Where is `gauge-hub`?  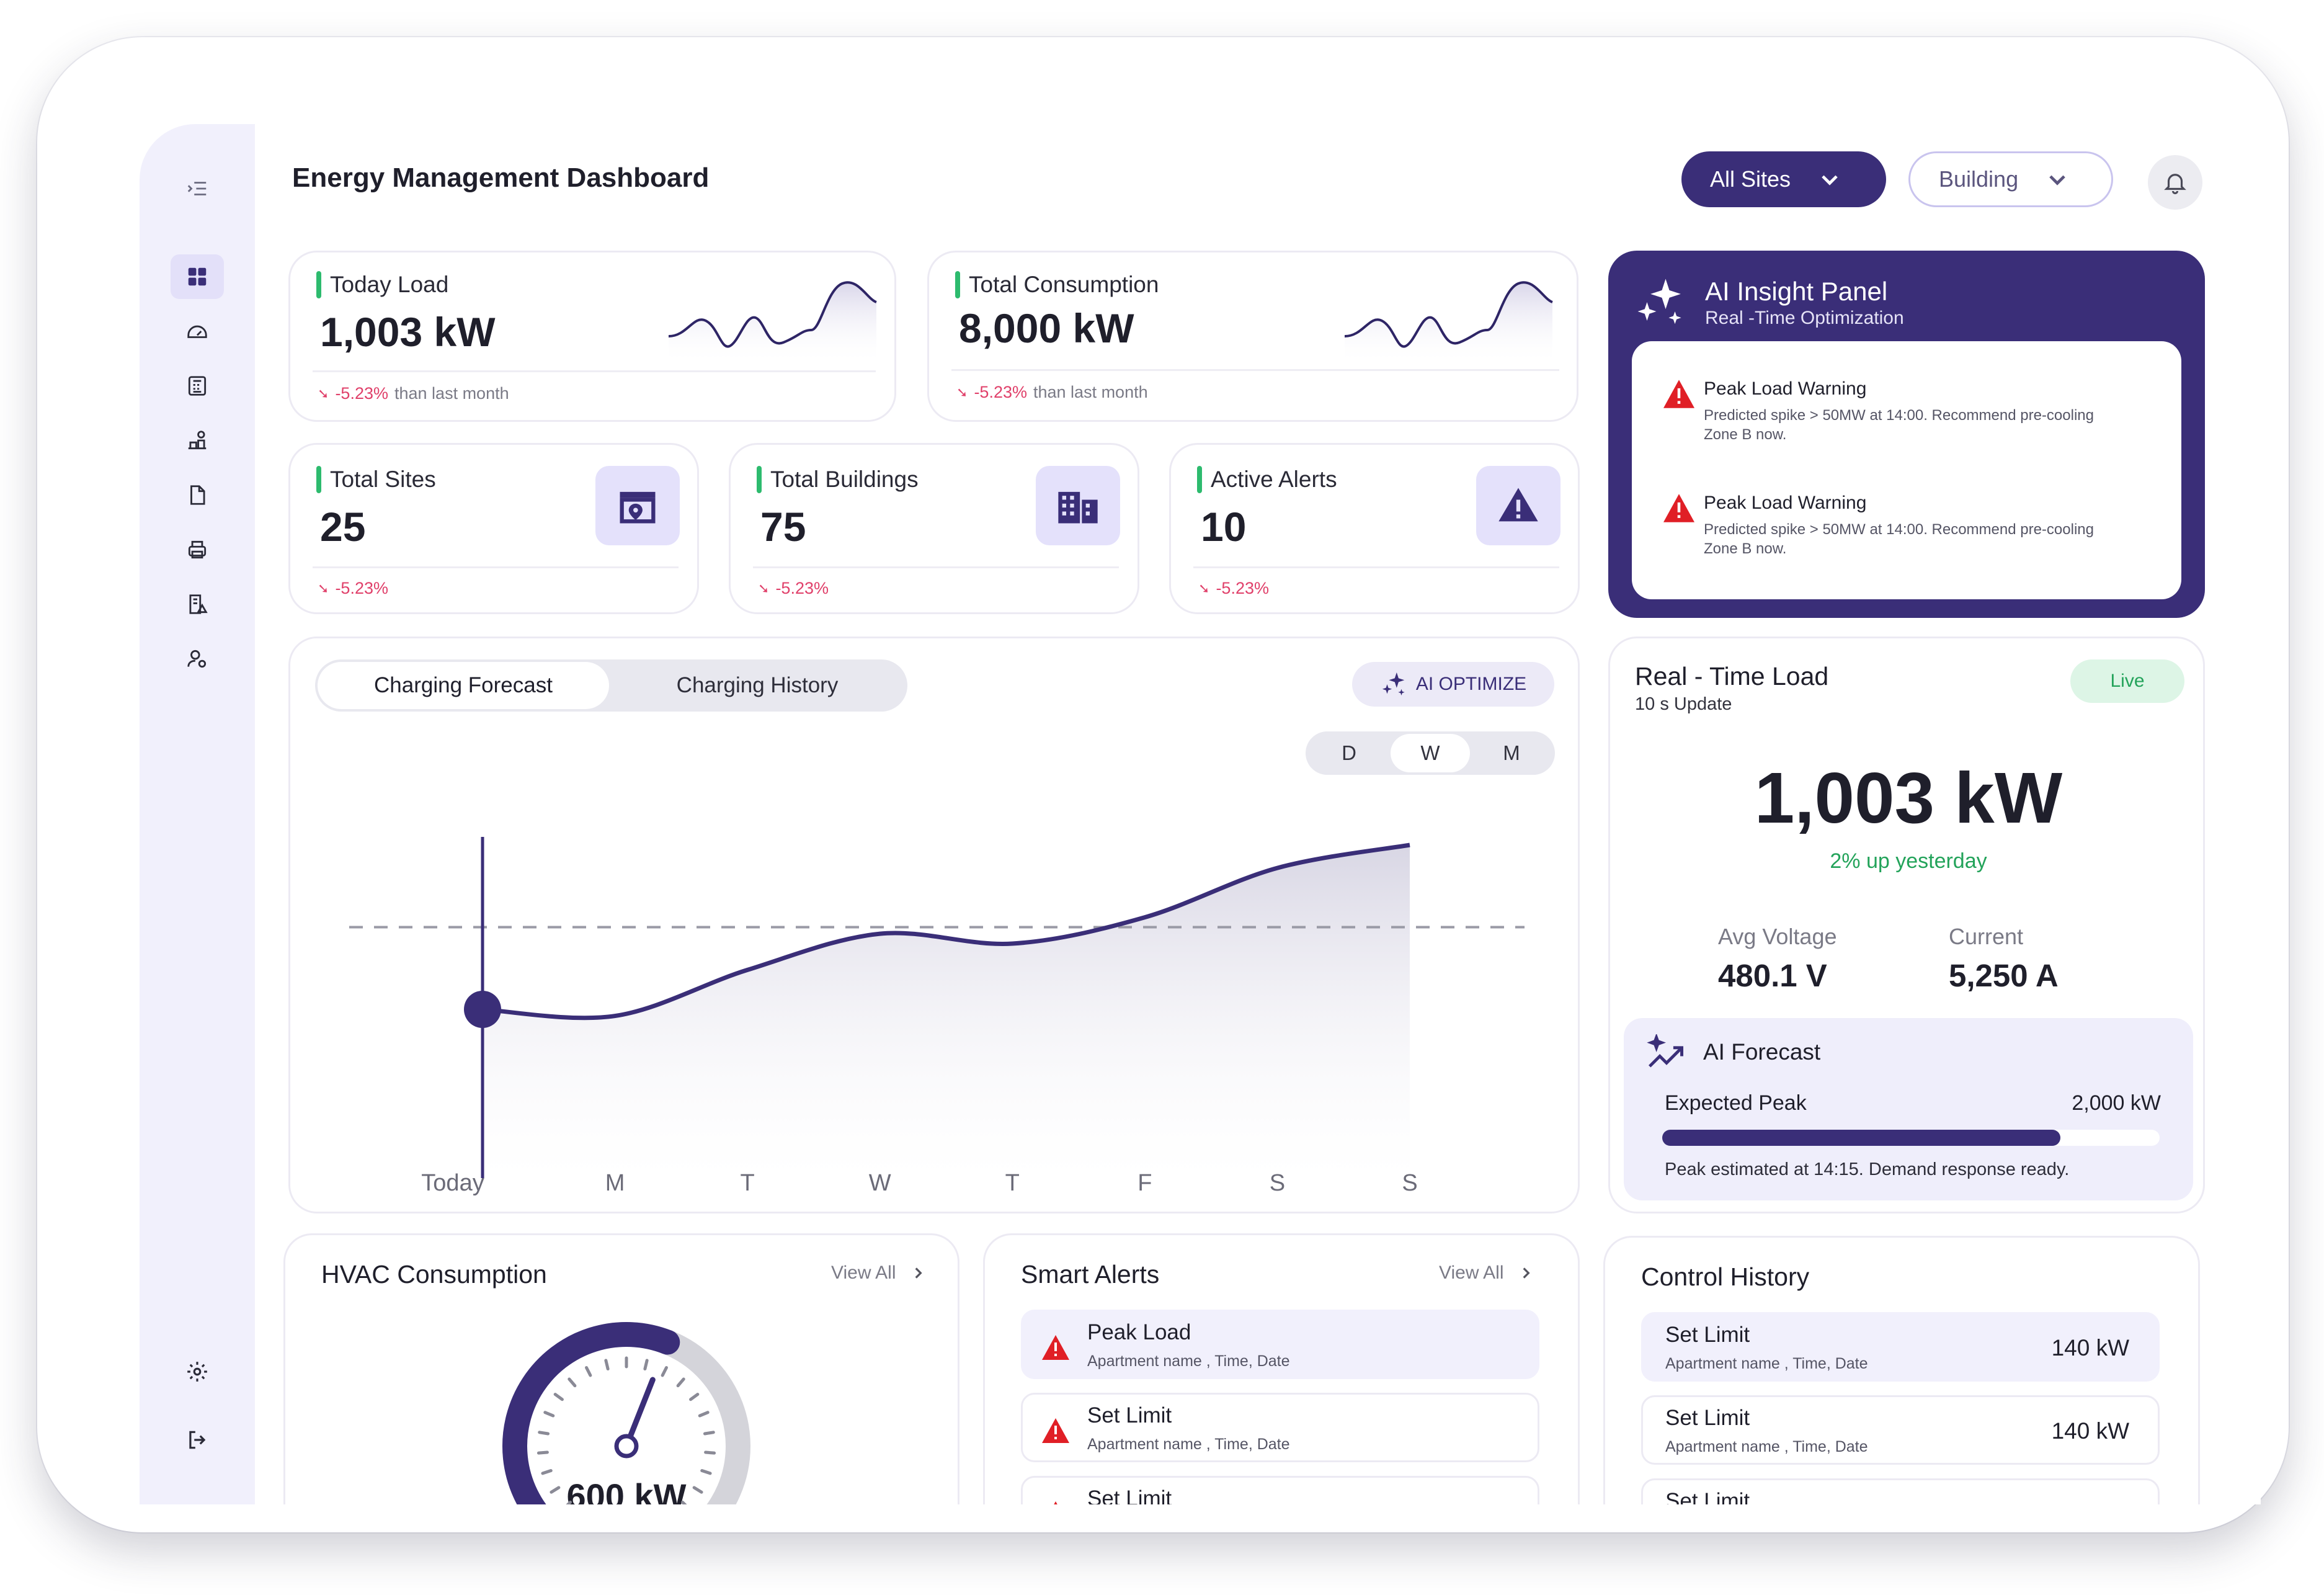 gauge-hub is located at coordinates (627, 1446).